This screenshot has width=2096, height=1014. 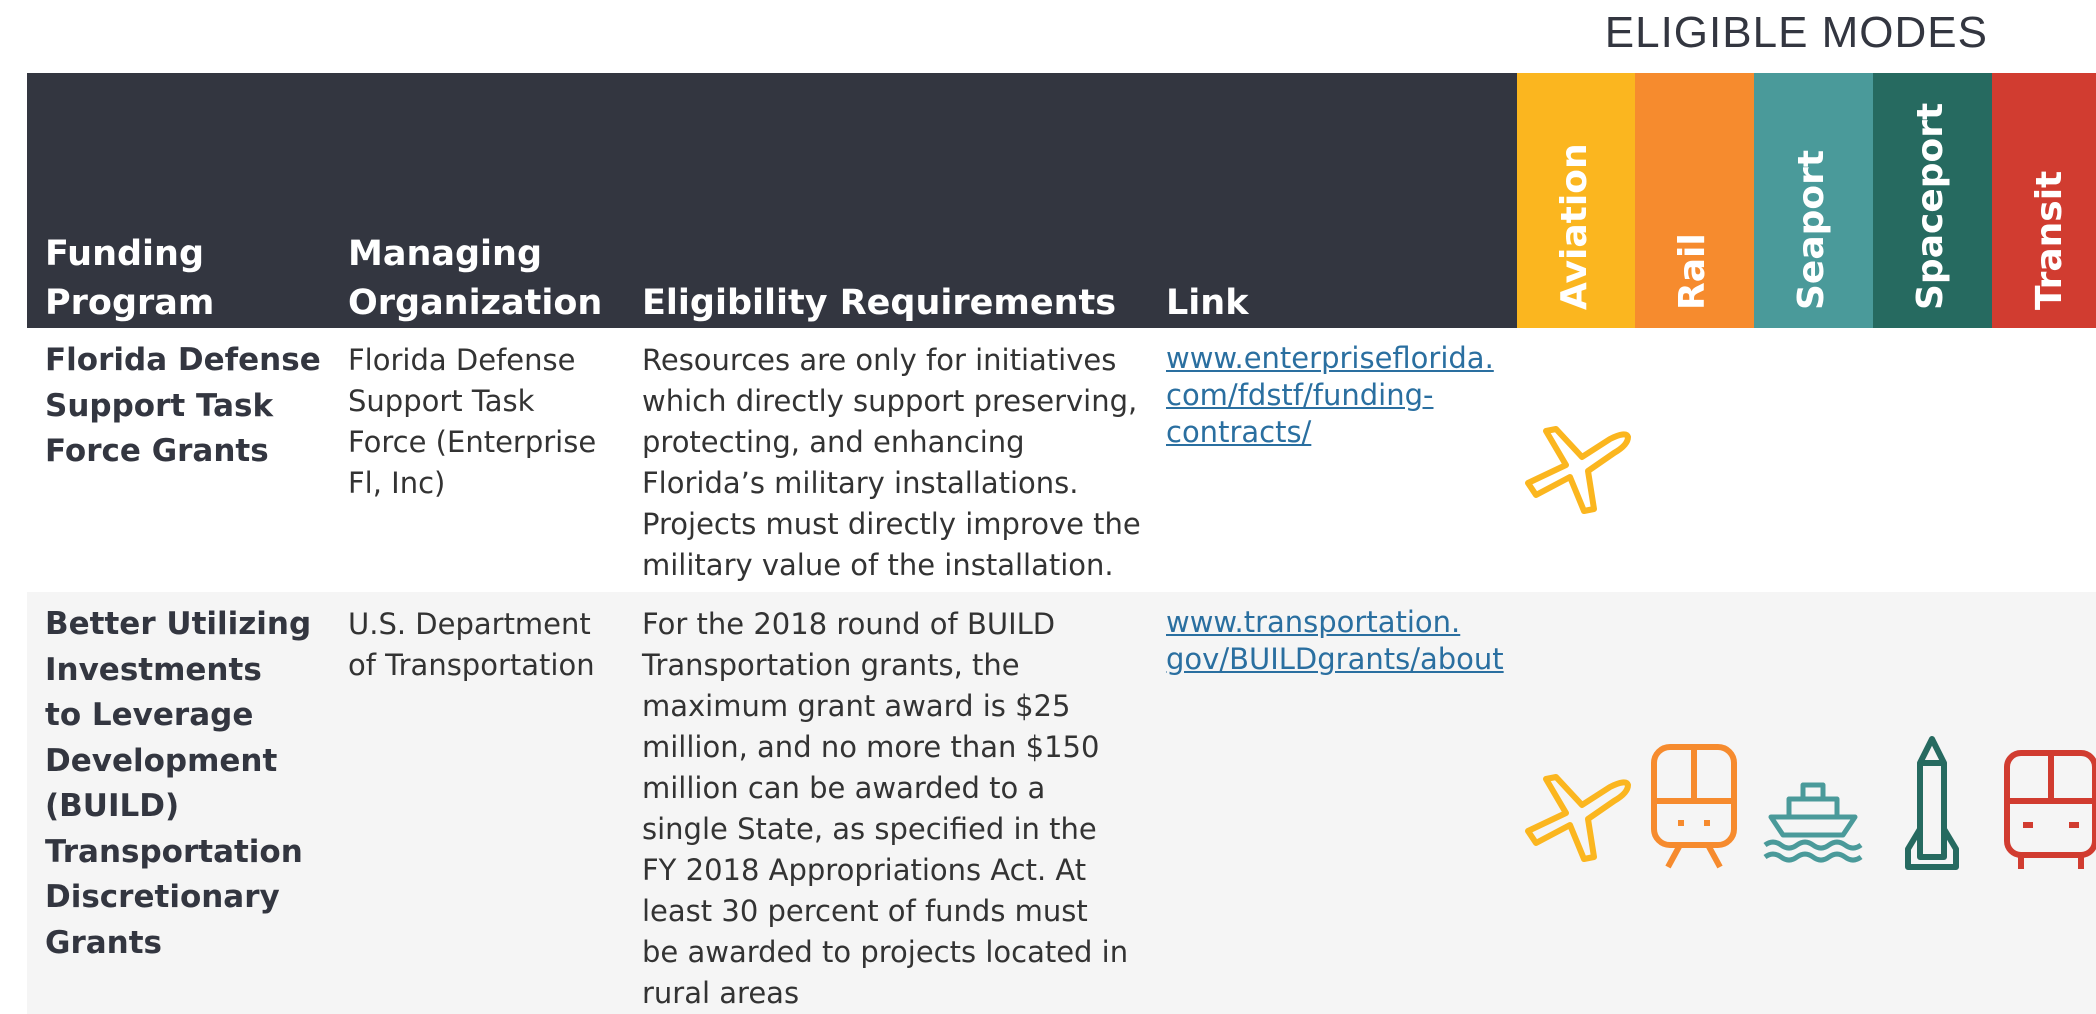 What do you see at coordinates (1811, 230) in the screenshot?
I see `mode-label: Seaport` at bounding box center [1811, 230].